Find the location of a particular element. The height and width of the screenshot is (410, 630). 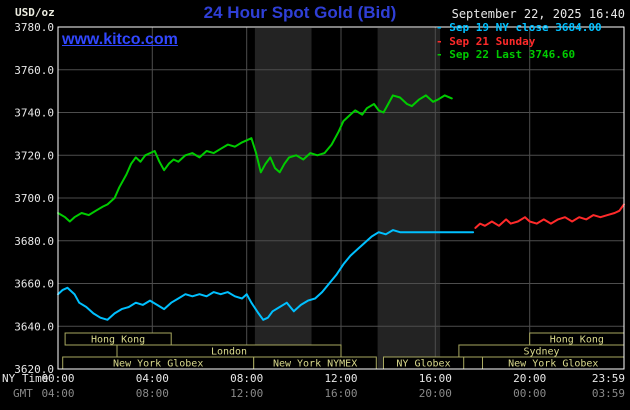

y-axis-tick-label: 3680.0 is located at coordinates (34, 241).